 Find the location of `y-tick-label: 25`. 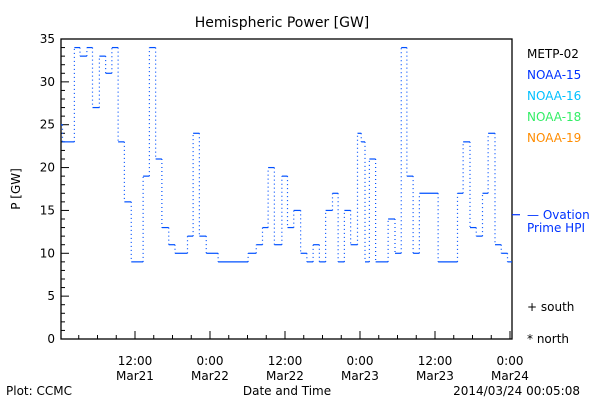

y-tick-label: 25 is located at coordinates (47, 125).